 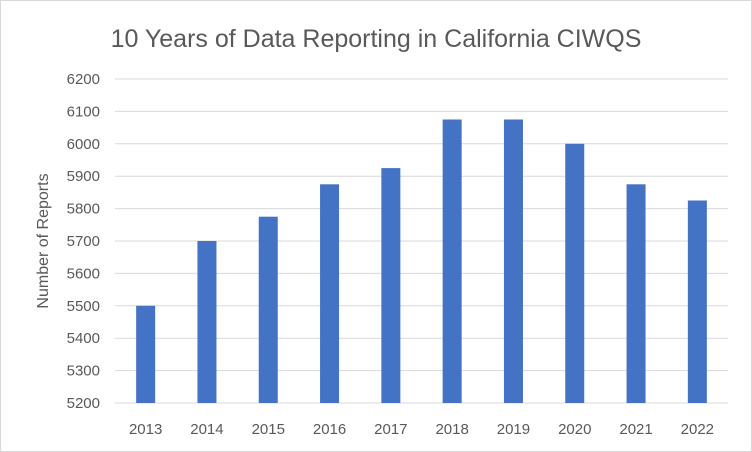 What do you see at coordinates (451, 429) in the screenshot?
I see `x-tick-label: 2018` at bounding box center [451, 429].